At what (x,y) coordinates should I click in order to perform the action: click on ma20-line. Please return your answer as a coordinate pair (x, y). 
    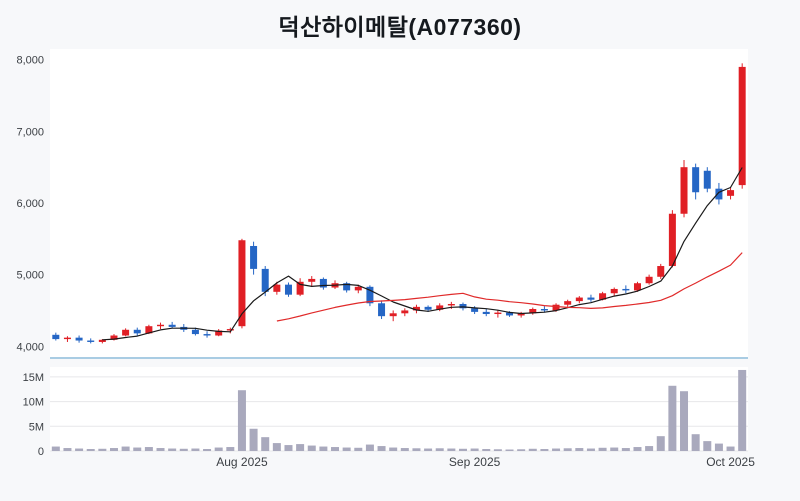
    Looking at the image, I should click on (509, 287).